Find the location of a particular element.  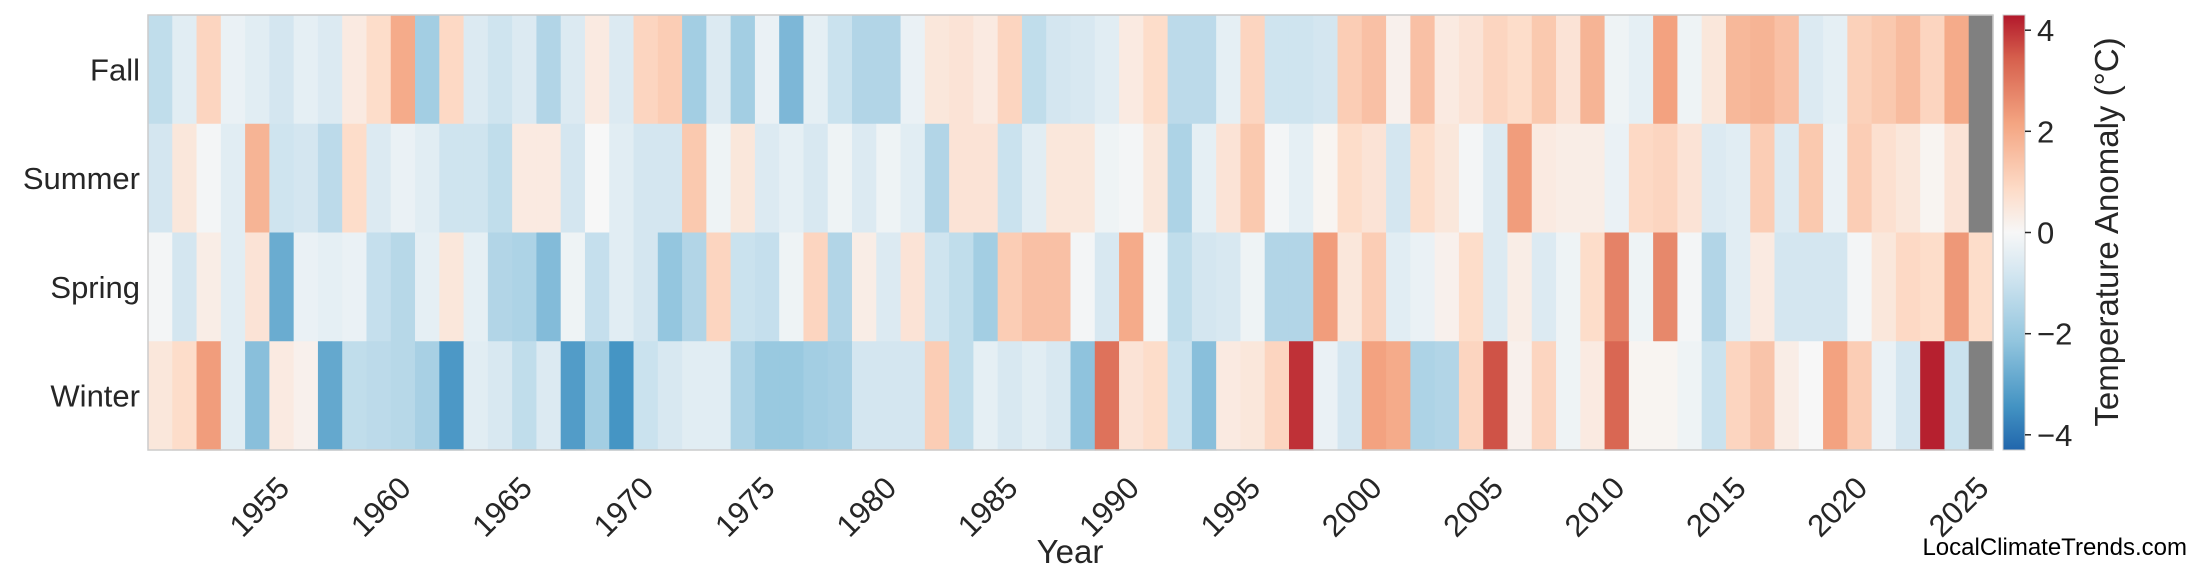

heatmap-cell-summer-1989 is located at coordinates (1107, 178).